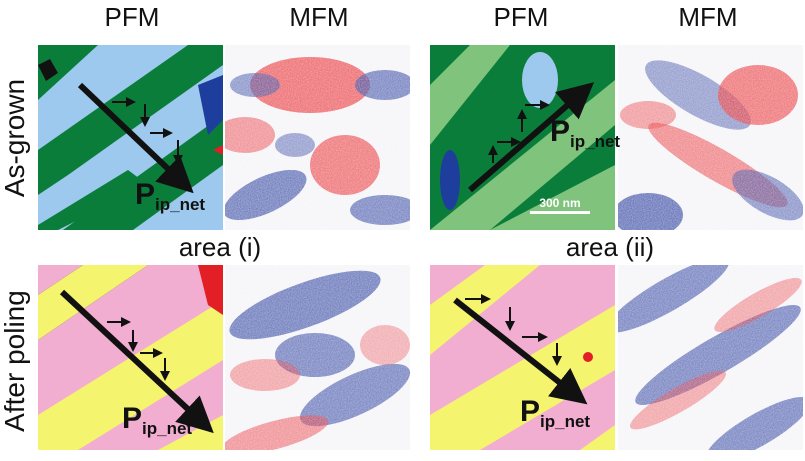  Describe the element at coordinates (157, 420) in the screenshot. I see `pnet-label-area-i-after-poling: Pip_net` at that location.